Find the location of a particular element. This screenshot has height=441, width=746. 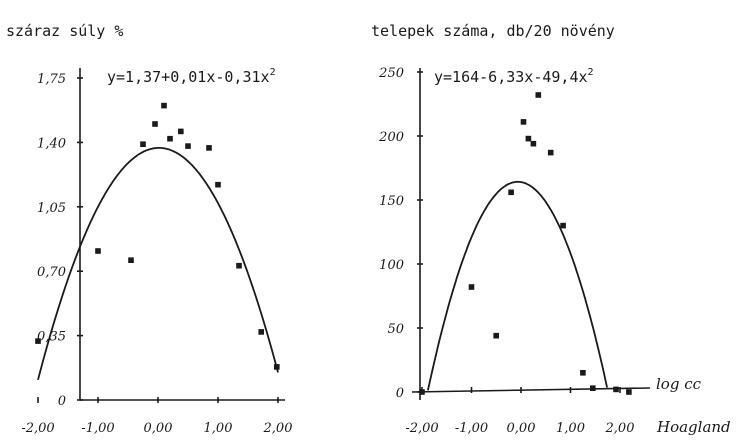

chart-right-xtick-label: 1,00 is located at coordinates (570, 428).